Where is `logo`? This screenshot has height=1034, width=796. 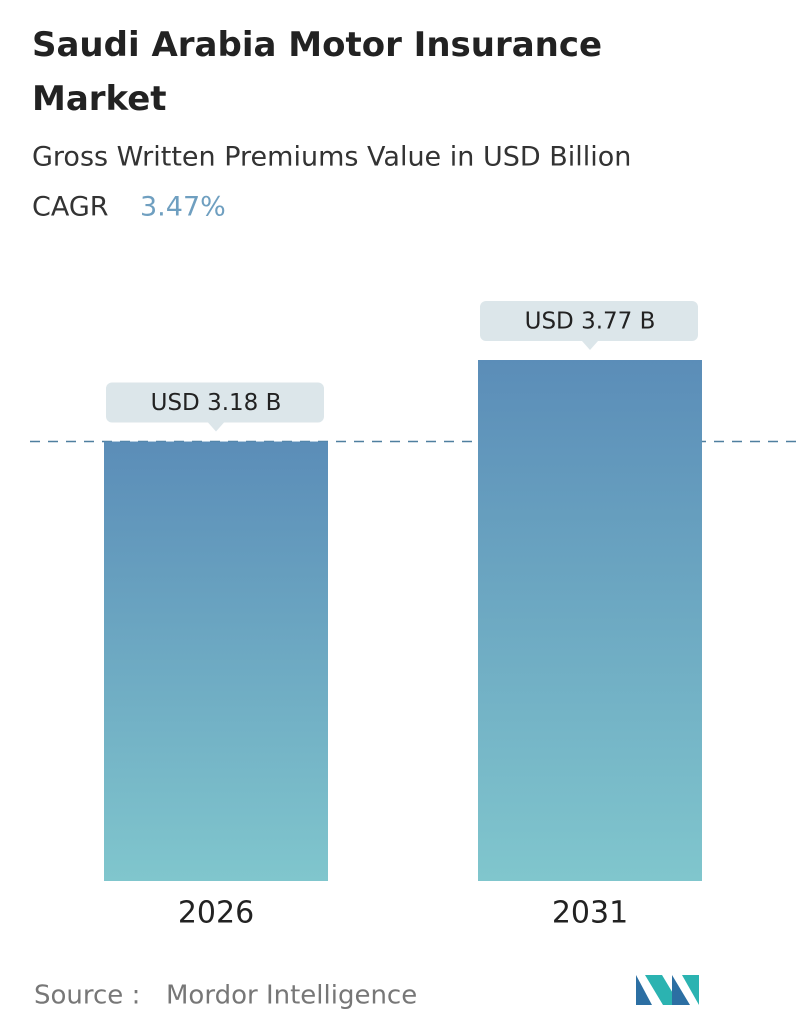
logo is located at coordinates (667, 990).